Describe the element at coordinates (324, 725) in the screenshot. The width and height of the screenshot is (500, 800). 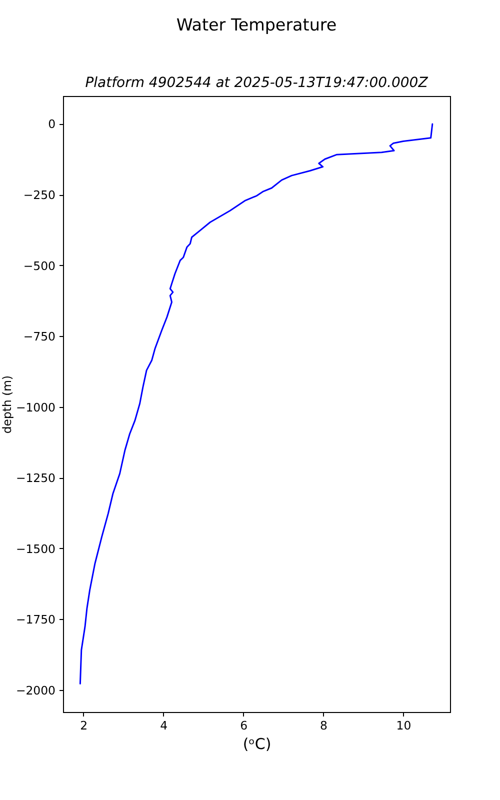
I see `x-tick-label: 8` at that location.